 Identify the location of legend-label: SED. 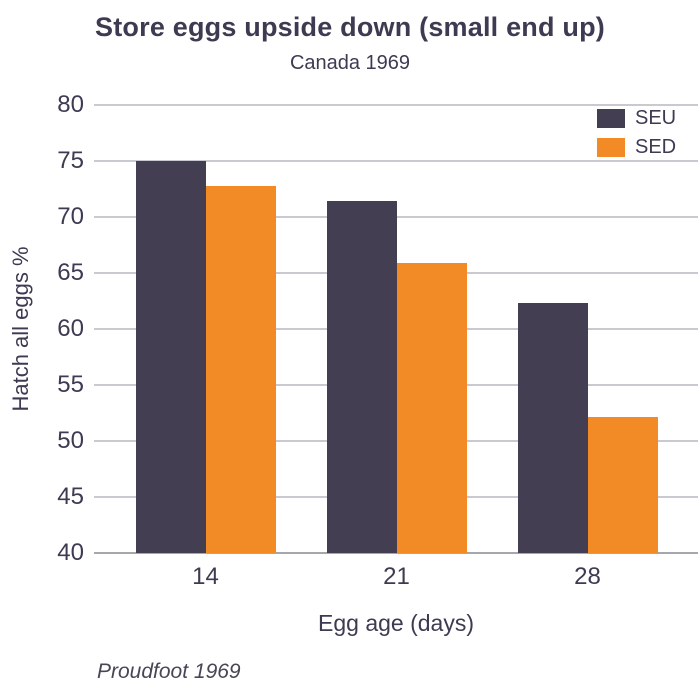
(656, 146).